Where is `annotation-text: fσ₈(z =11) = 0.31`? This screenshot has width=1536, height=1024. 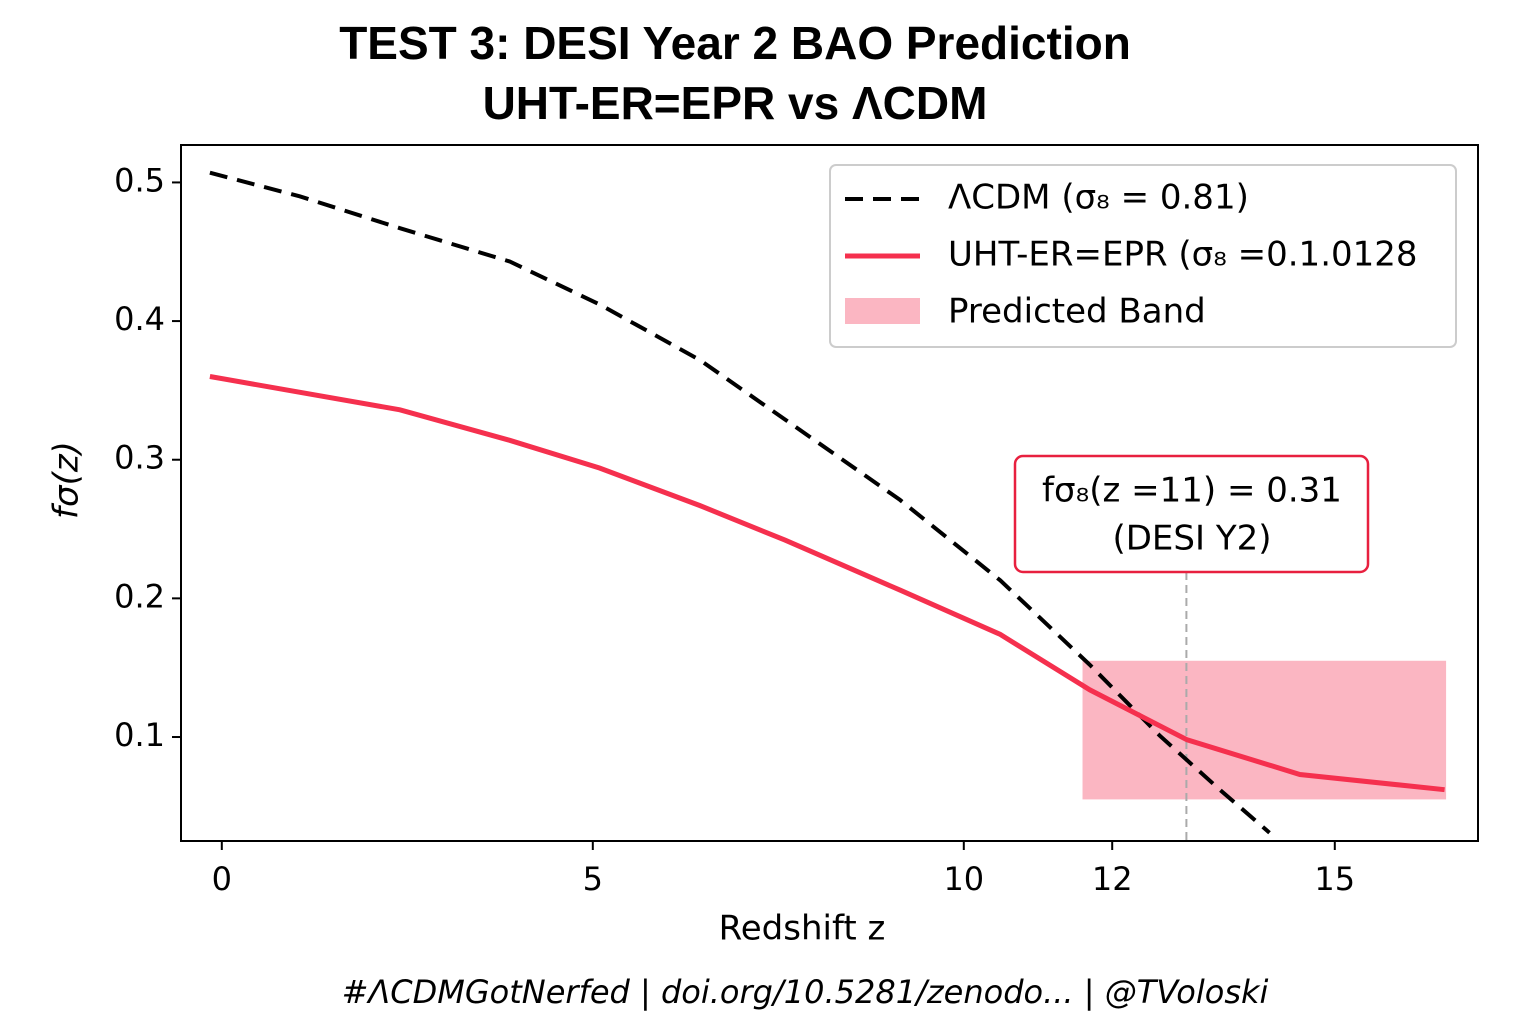 annotation-text: fσ₈(z =11) = 0.31 is located at coordinates (1192, 491).